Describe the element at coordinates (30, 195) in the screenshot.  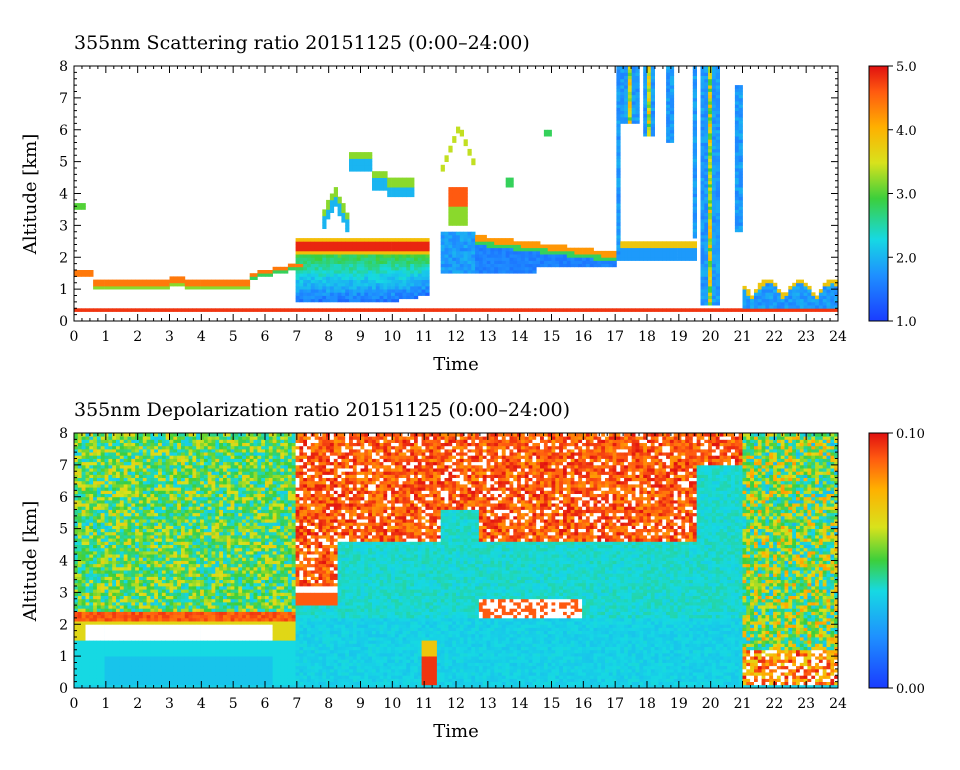
I see `y-axis-label: Altitude [km]` at that location.